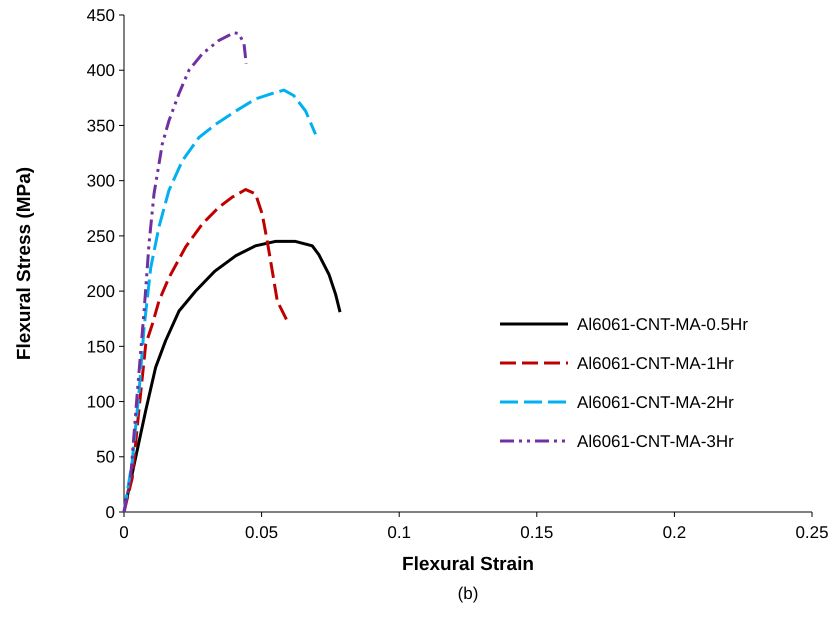 The width and height of the screenshot is (839, 629). I want to click on x-tick-label: 0.1, so click(399, 532).